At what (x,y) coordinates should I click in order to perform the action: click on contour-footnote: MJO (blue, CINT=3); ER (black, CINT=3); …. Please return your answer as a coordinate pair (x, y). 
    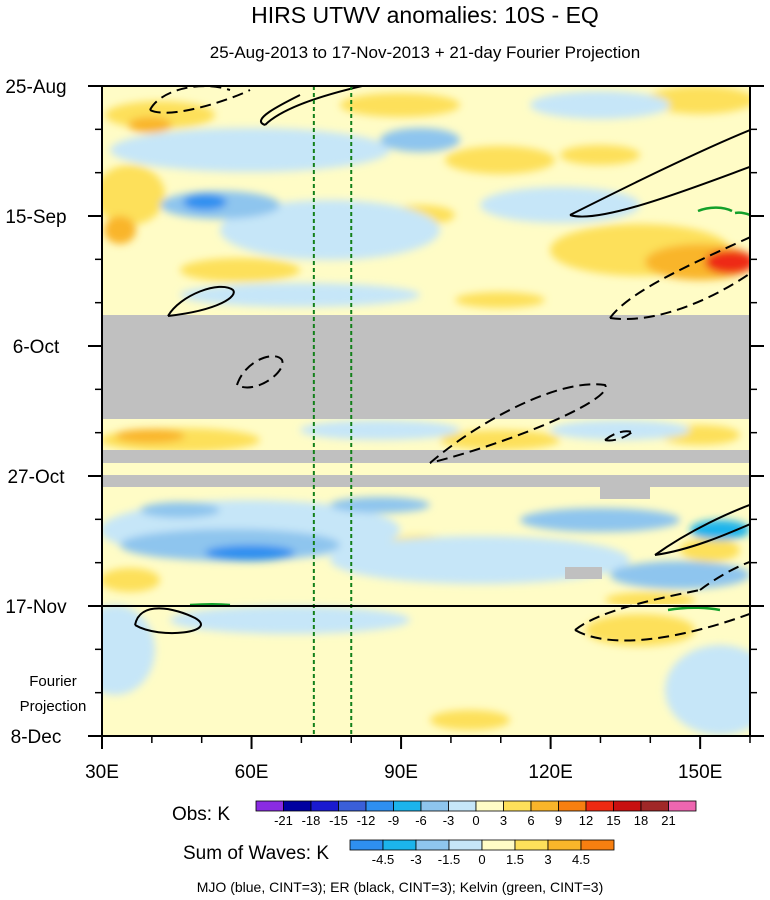
    Looking at the image, I should click on (400, 887).